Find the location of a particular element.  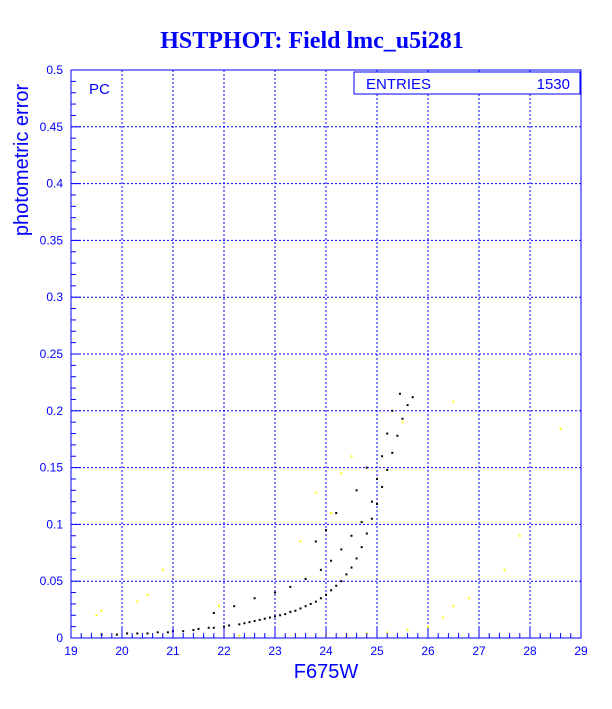

stats-box: ENTRIES 1530 is located at coordinates (467, 83).